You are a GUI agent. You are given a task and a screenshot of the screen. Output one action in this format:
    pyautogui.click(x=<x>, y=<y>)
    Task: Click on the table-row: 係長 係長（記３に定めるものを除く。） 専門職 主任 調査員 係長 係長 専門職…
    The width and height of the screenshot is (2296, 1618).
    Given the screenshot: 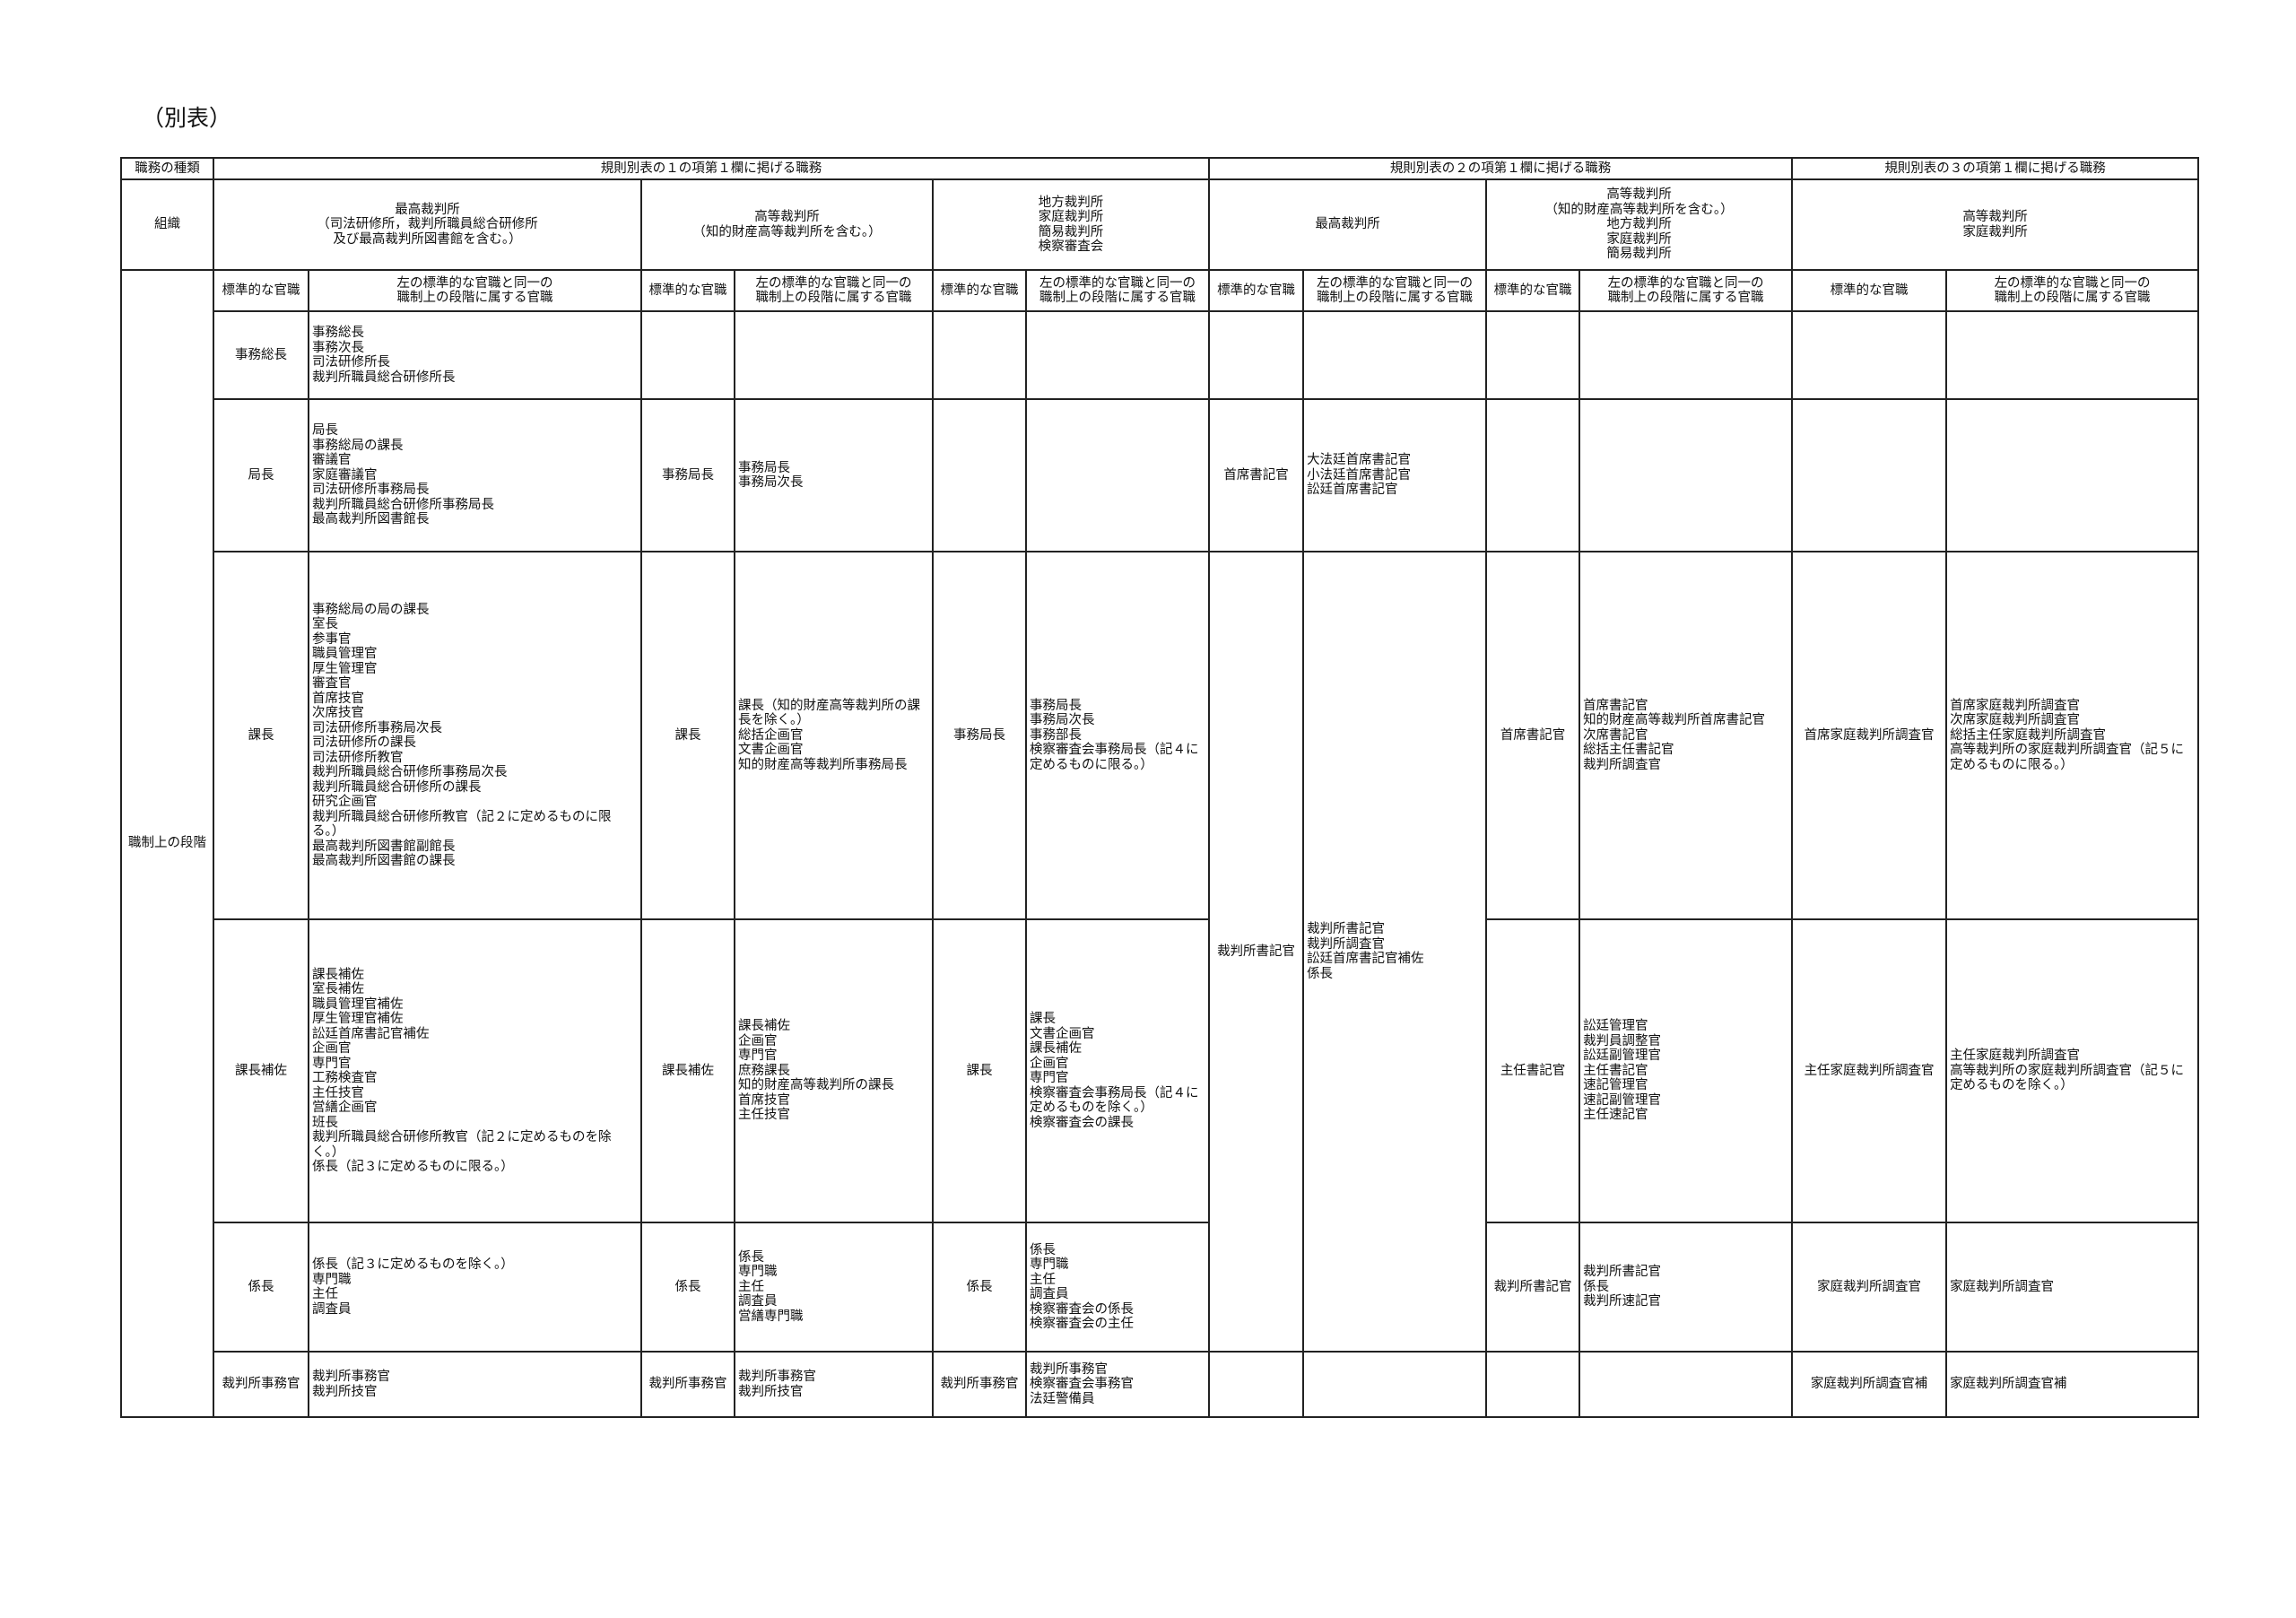 What is the action you would take?
    pyautogui.click(x=1160, y=1287)
    